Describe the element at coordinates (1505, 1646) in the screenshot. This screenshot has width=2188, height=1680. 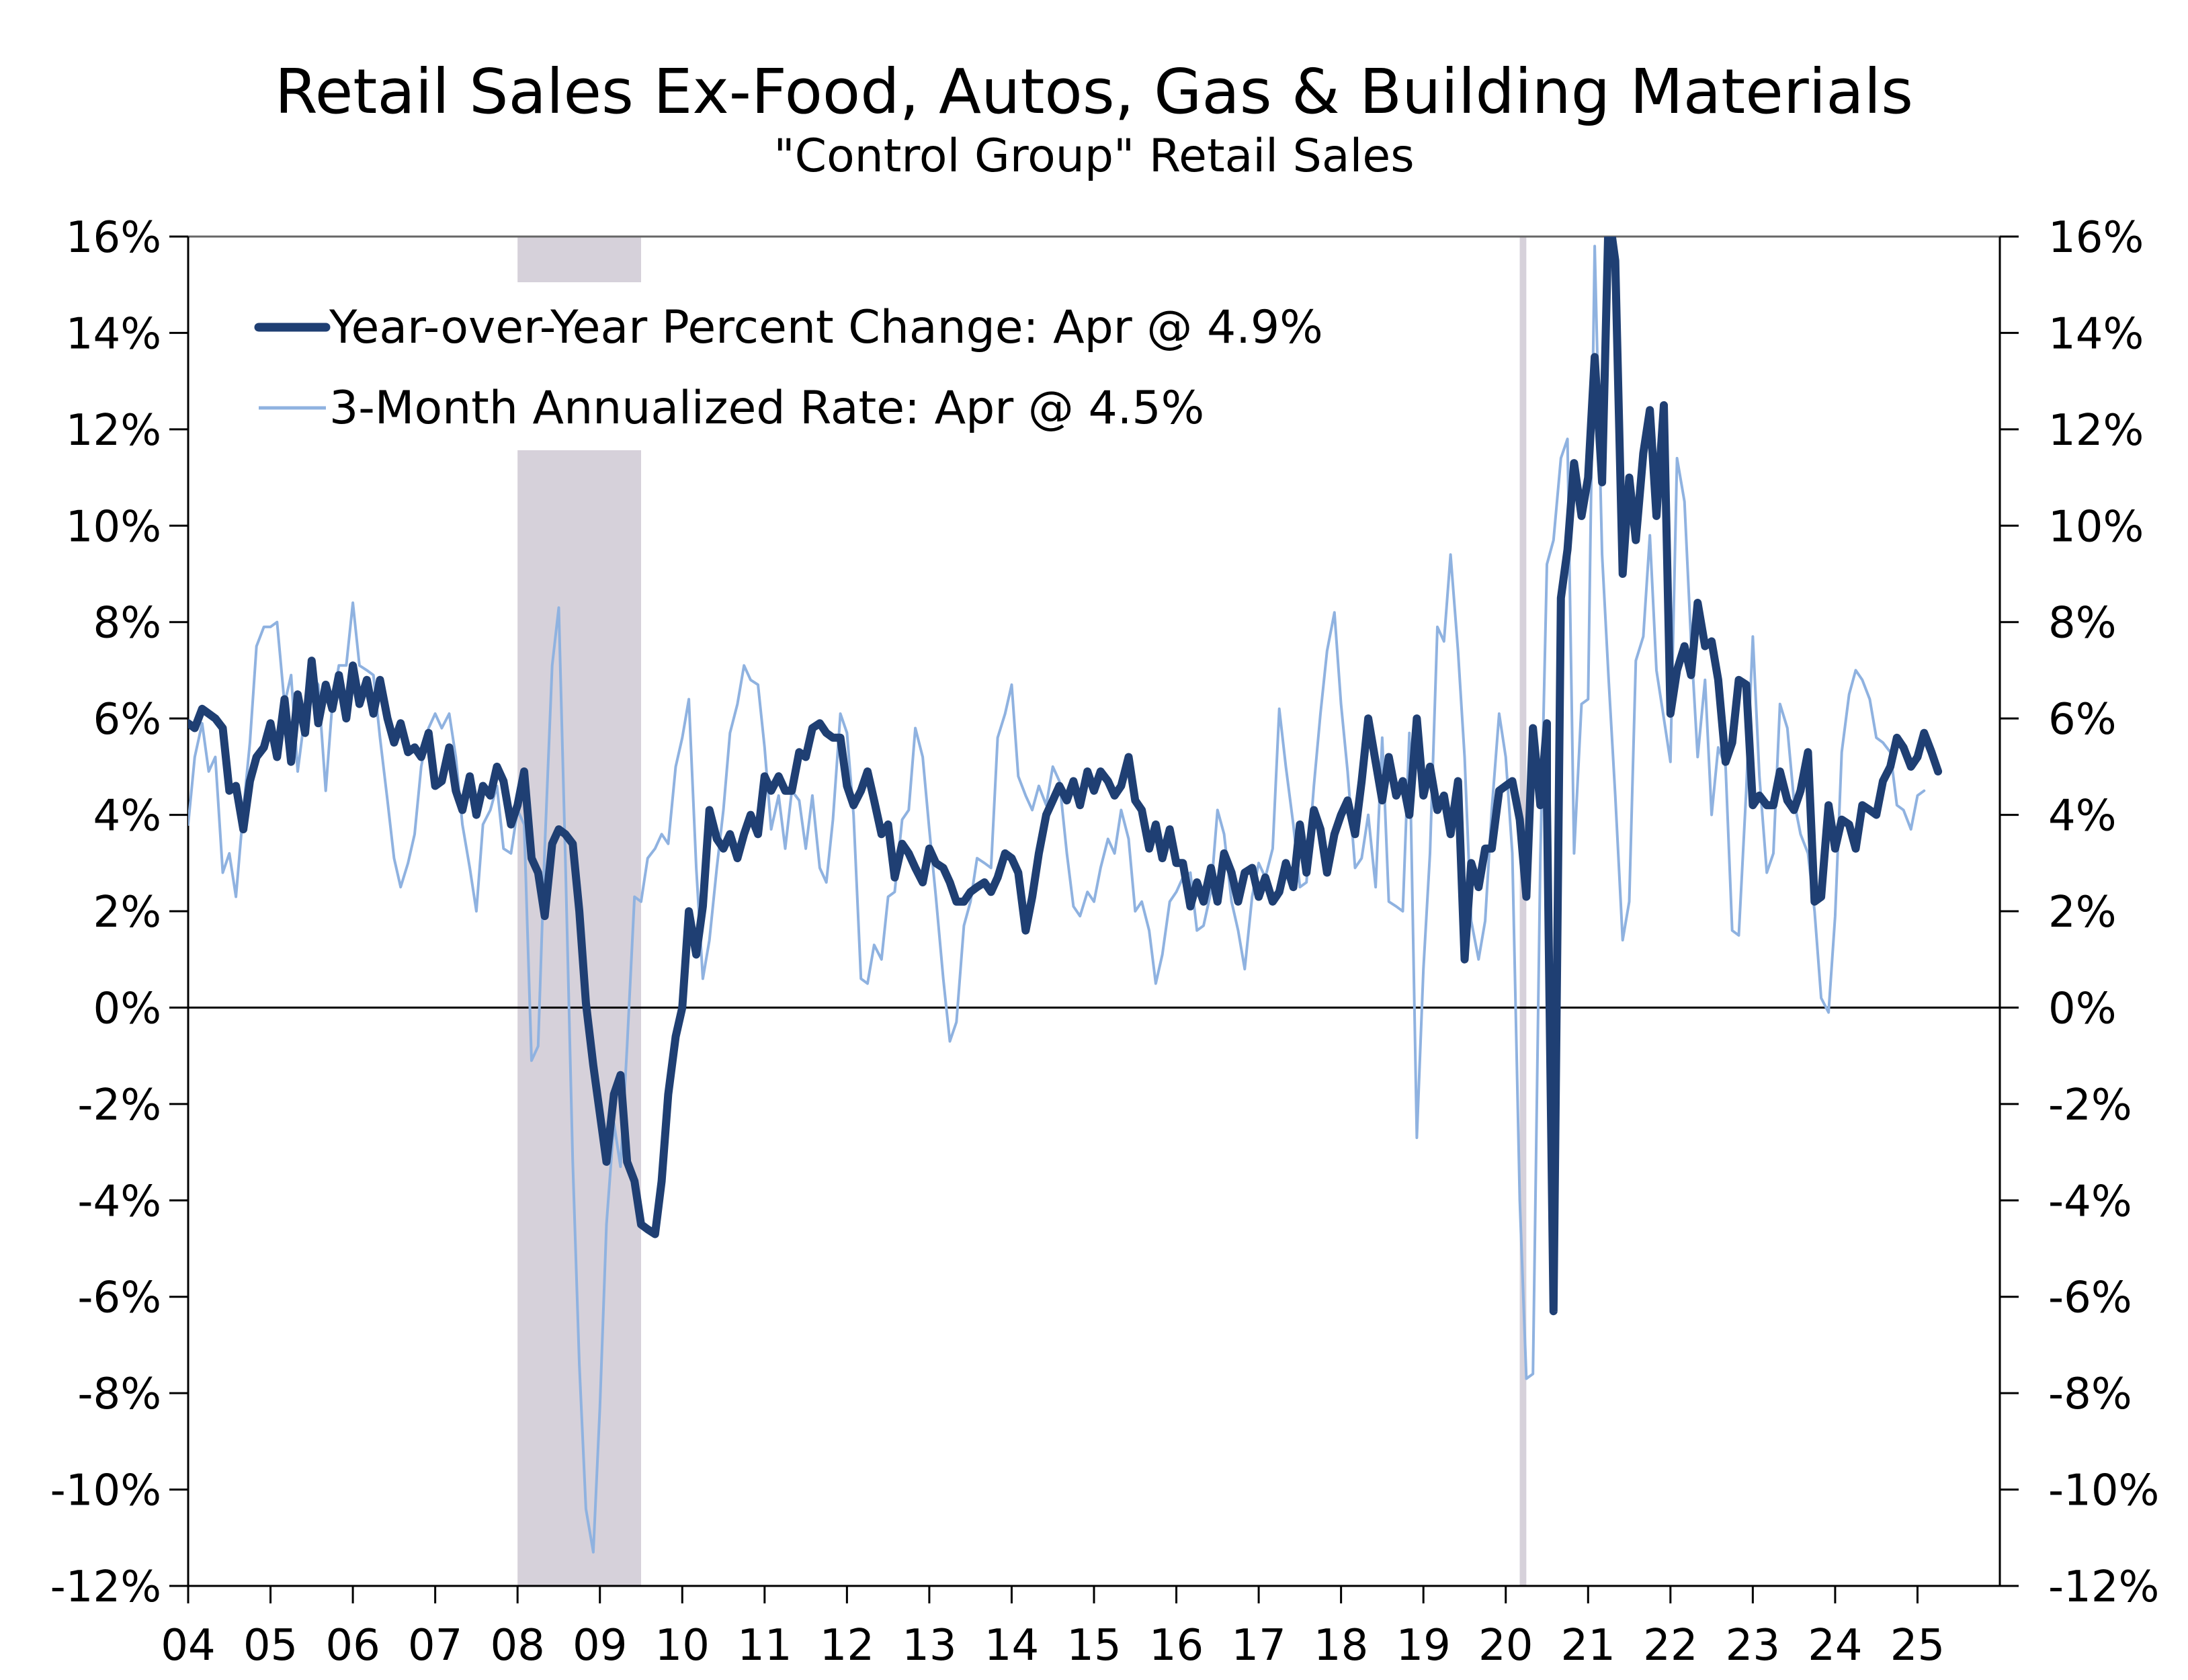
I see `x-tick-label: 20` at that location.